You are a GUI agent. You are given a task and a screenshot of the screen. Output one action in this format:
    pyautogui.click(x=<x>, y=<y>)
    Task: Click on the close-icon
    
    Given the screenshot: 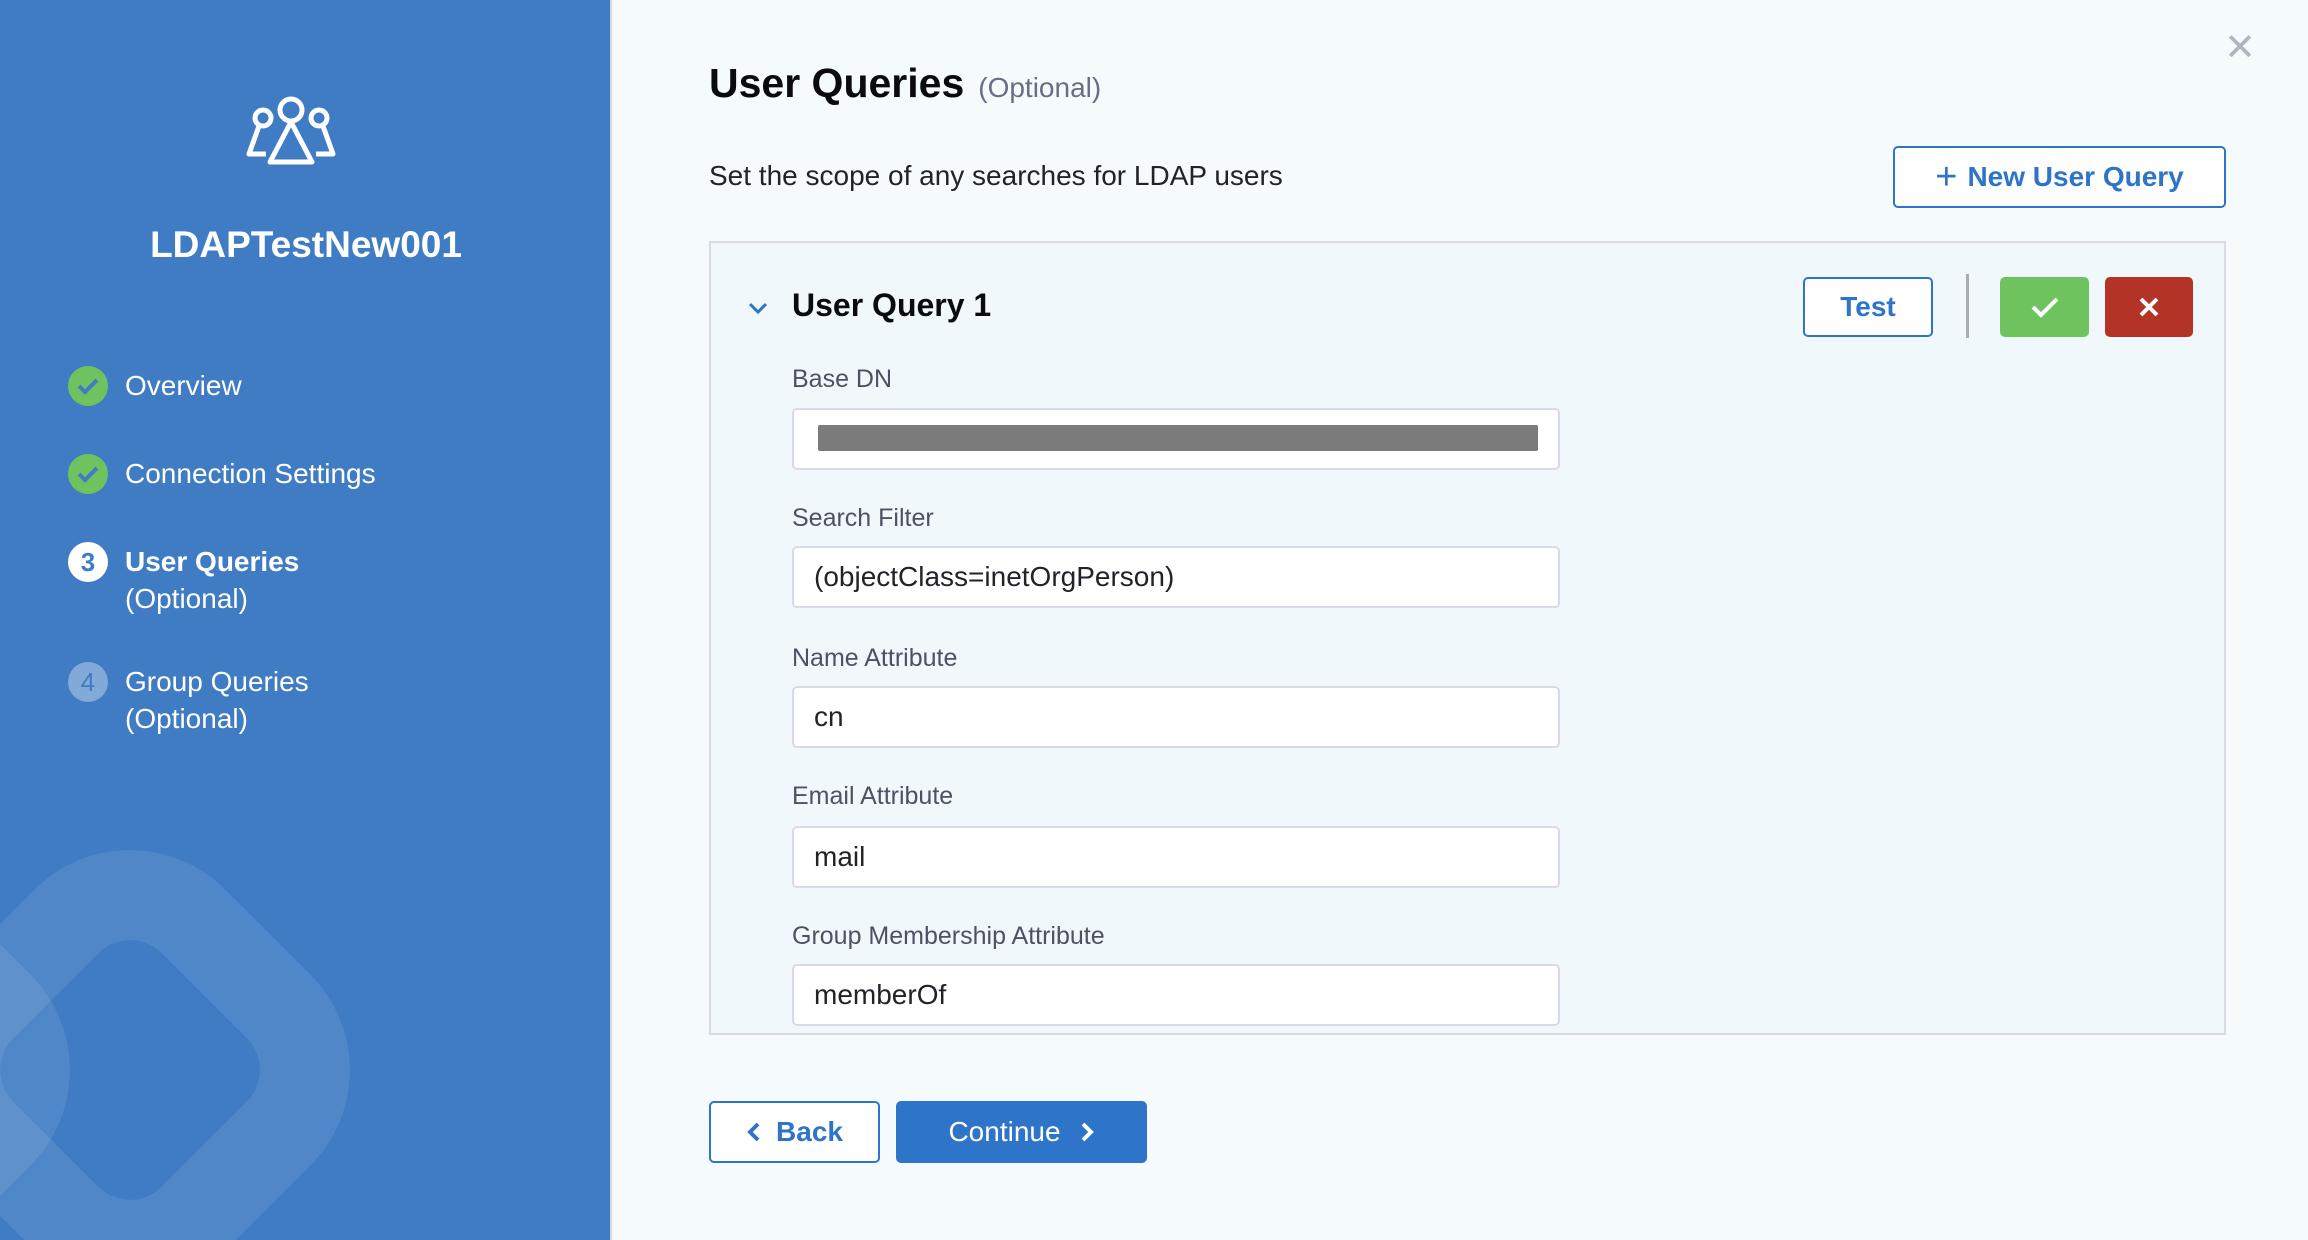 What is the action you would take?
    pyautogui.click(x=2149, y=307)
    